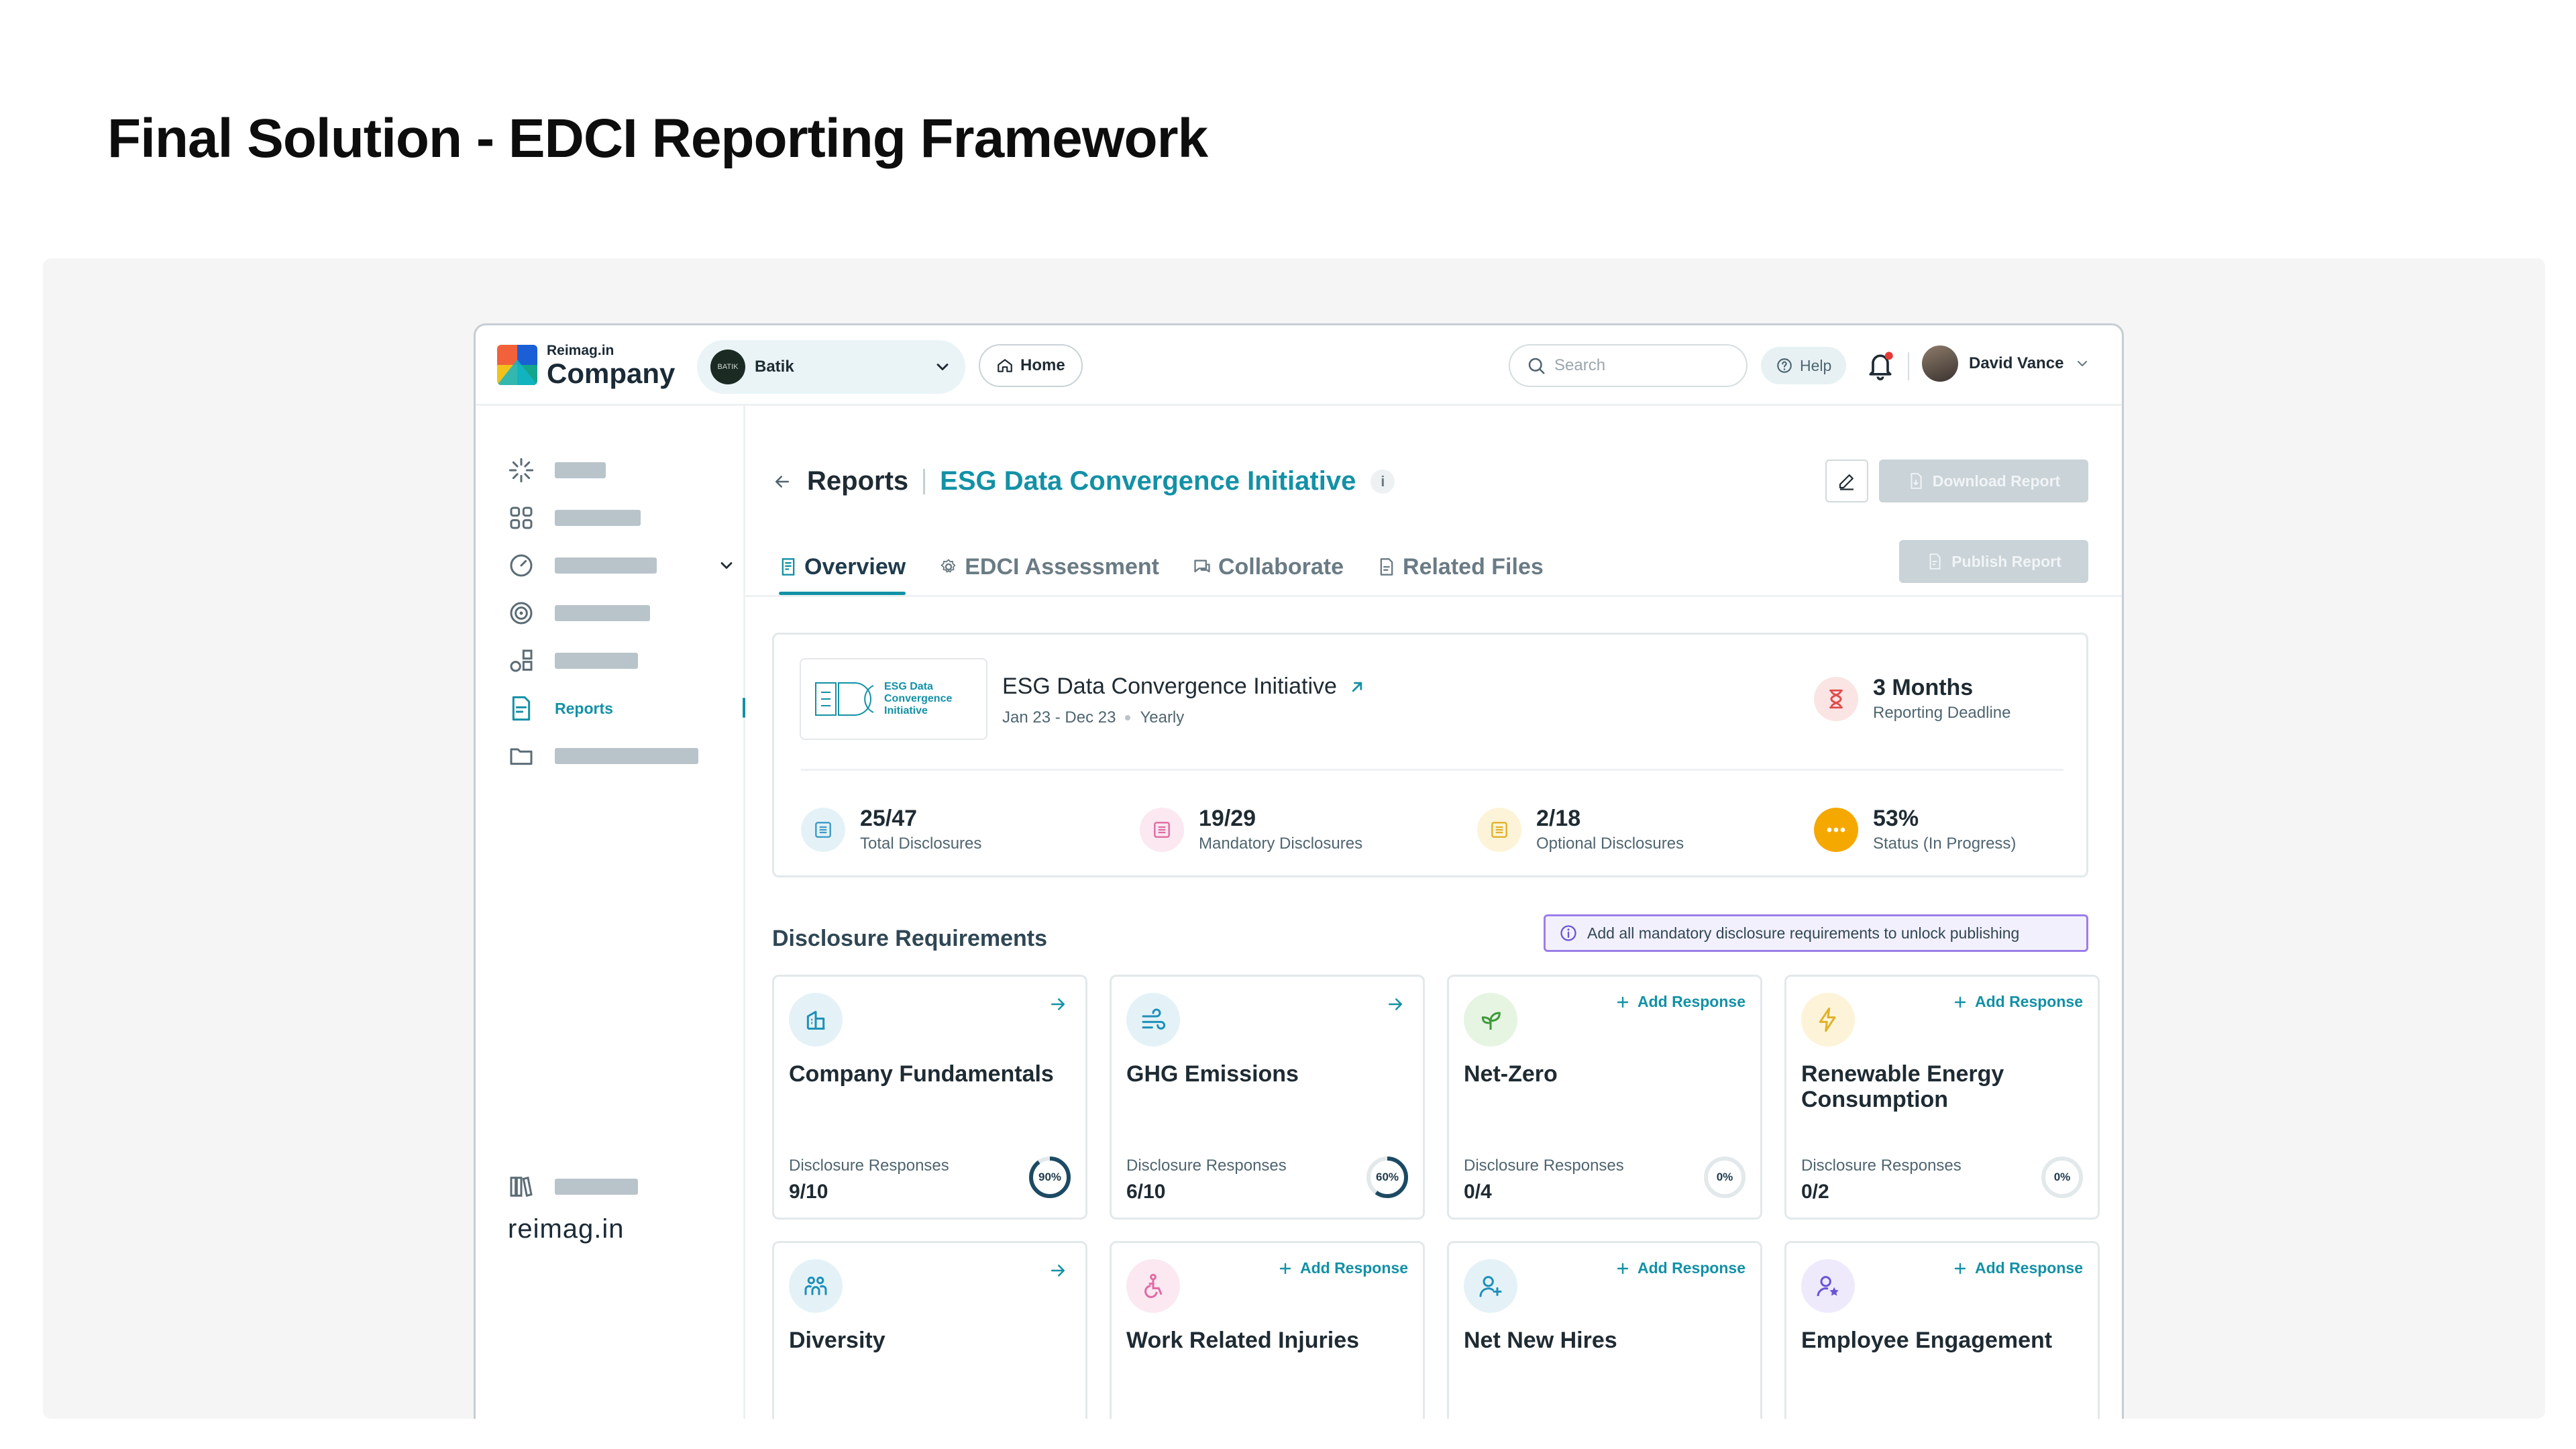  Describe the element at coordinates (521, 470) in the screenshot. I see `sparkle-icon` at that location.